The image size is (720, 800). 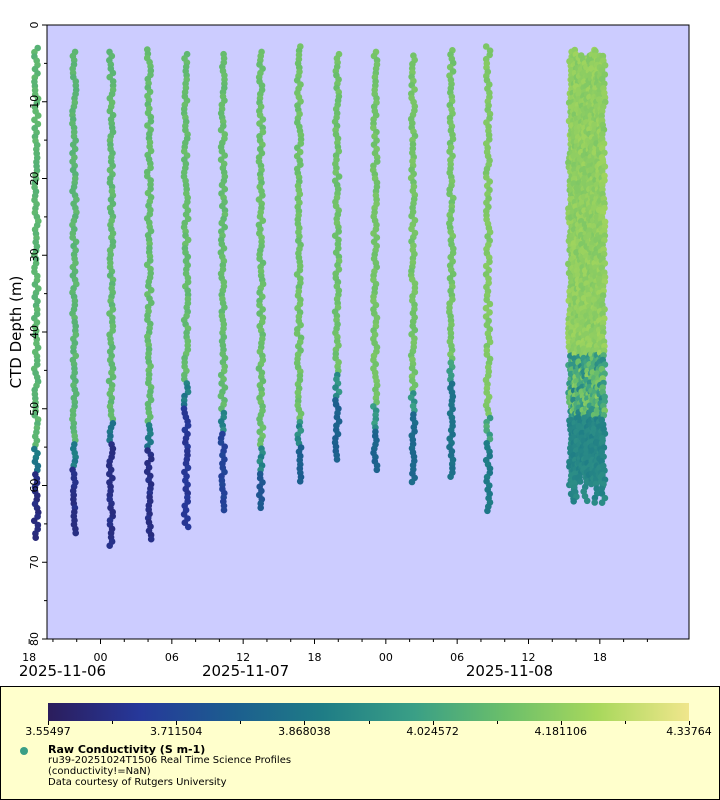 What do you see at coordinates (34, 255) in the screenshot?
I see `y-tick-label: 30` at bounding box center [34, 255].